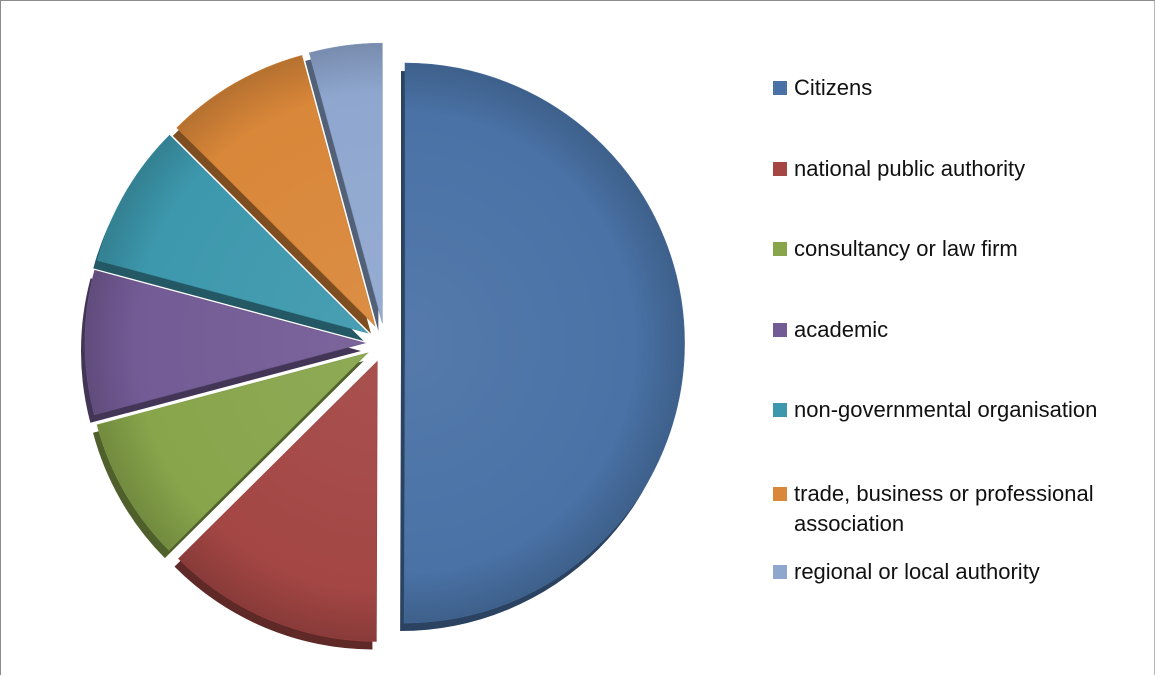 The image size is (1155, 676). I want to click on legend-label-consultancy-or-law-firm: consultancy or law firm, so click(906, 248).